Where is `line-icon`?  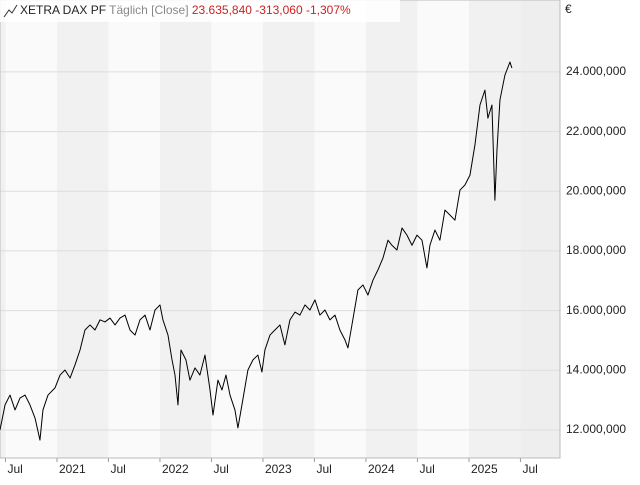
line-icon is located at coordinates (10, 11).